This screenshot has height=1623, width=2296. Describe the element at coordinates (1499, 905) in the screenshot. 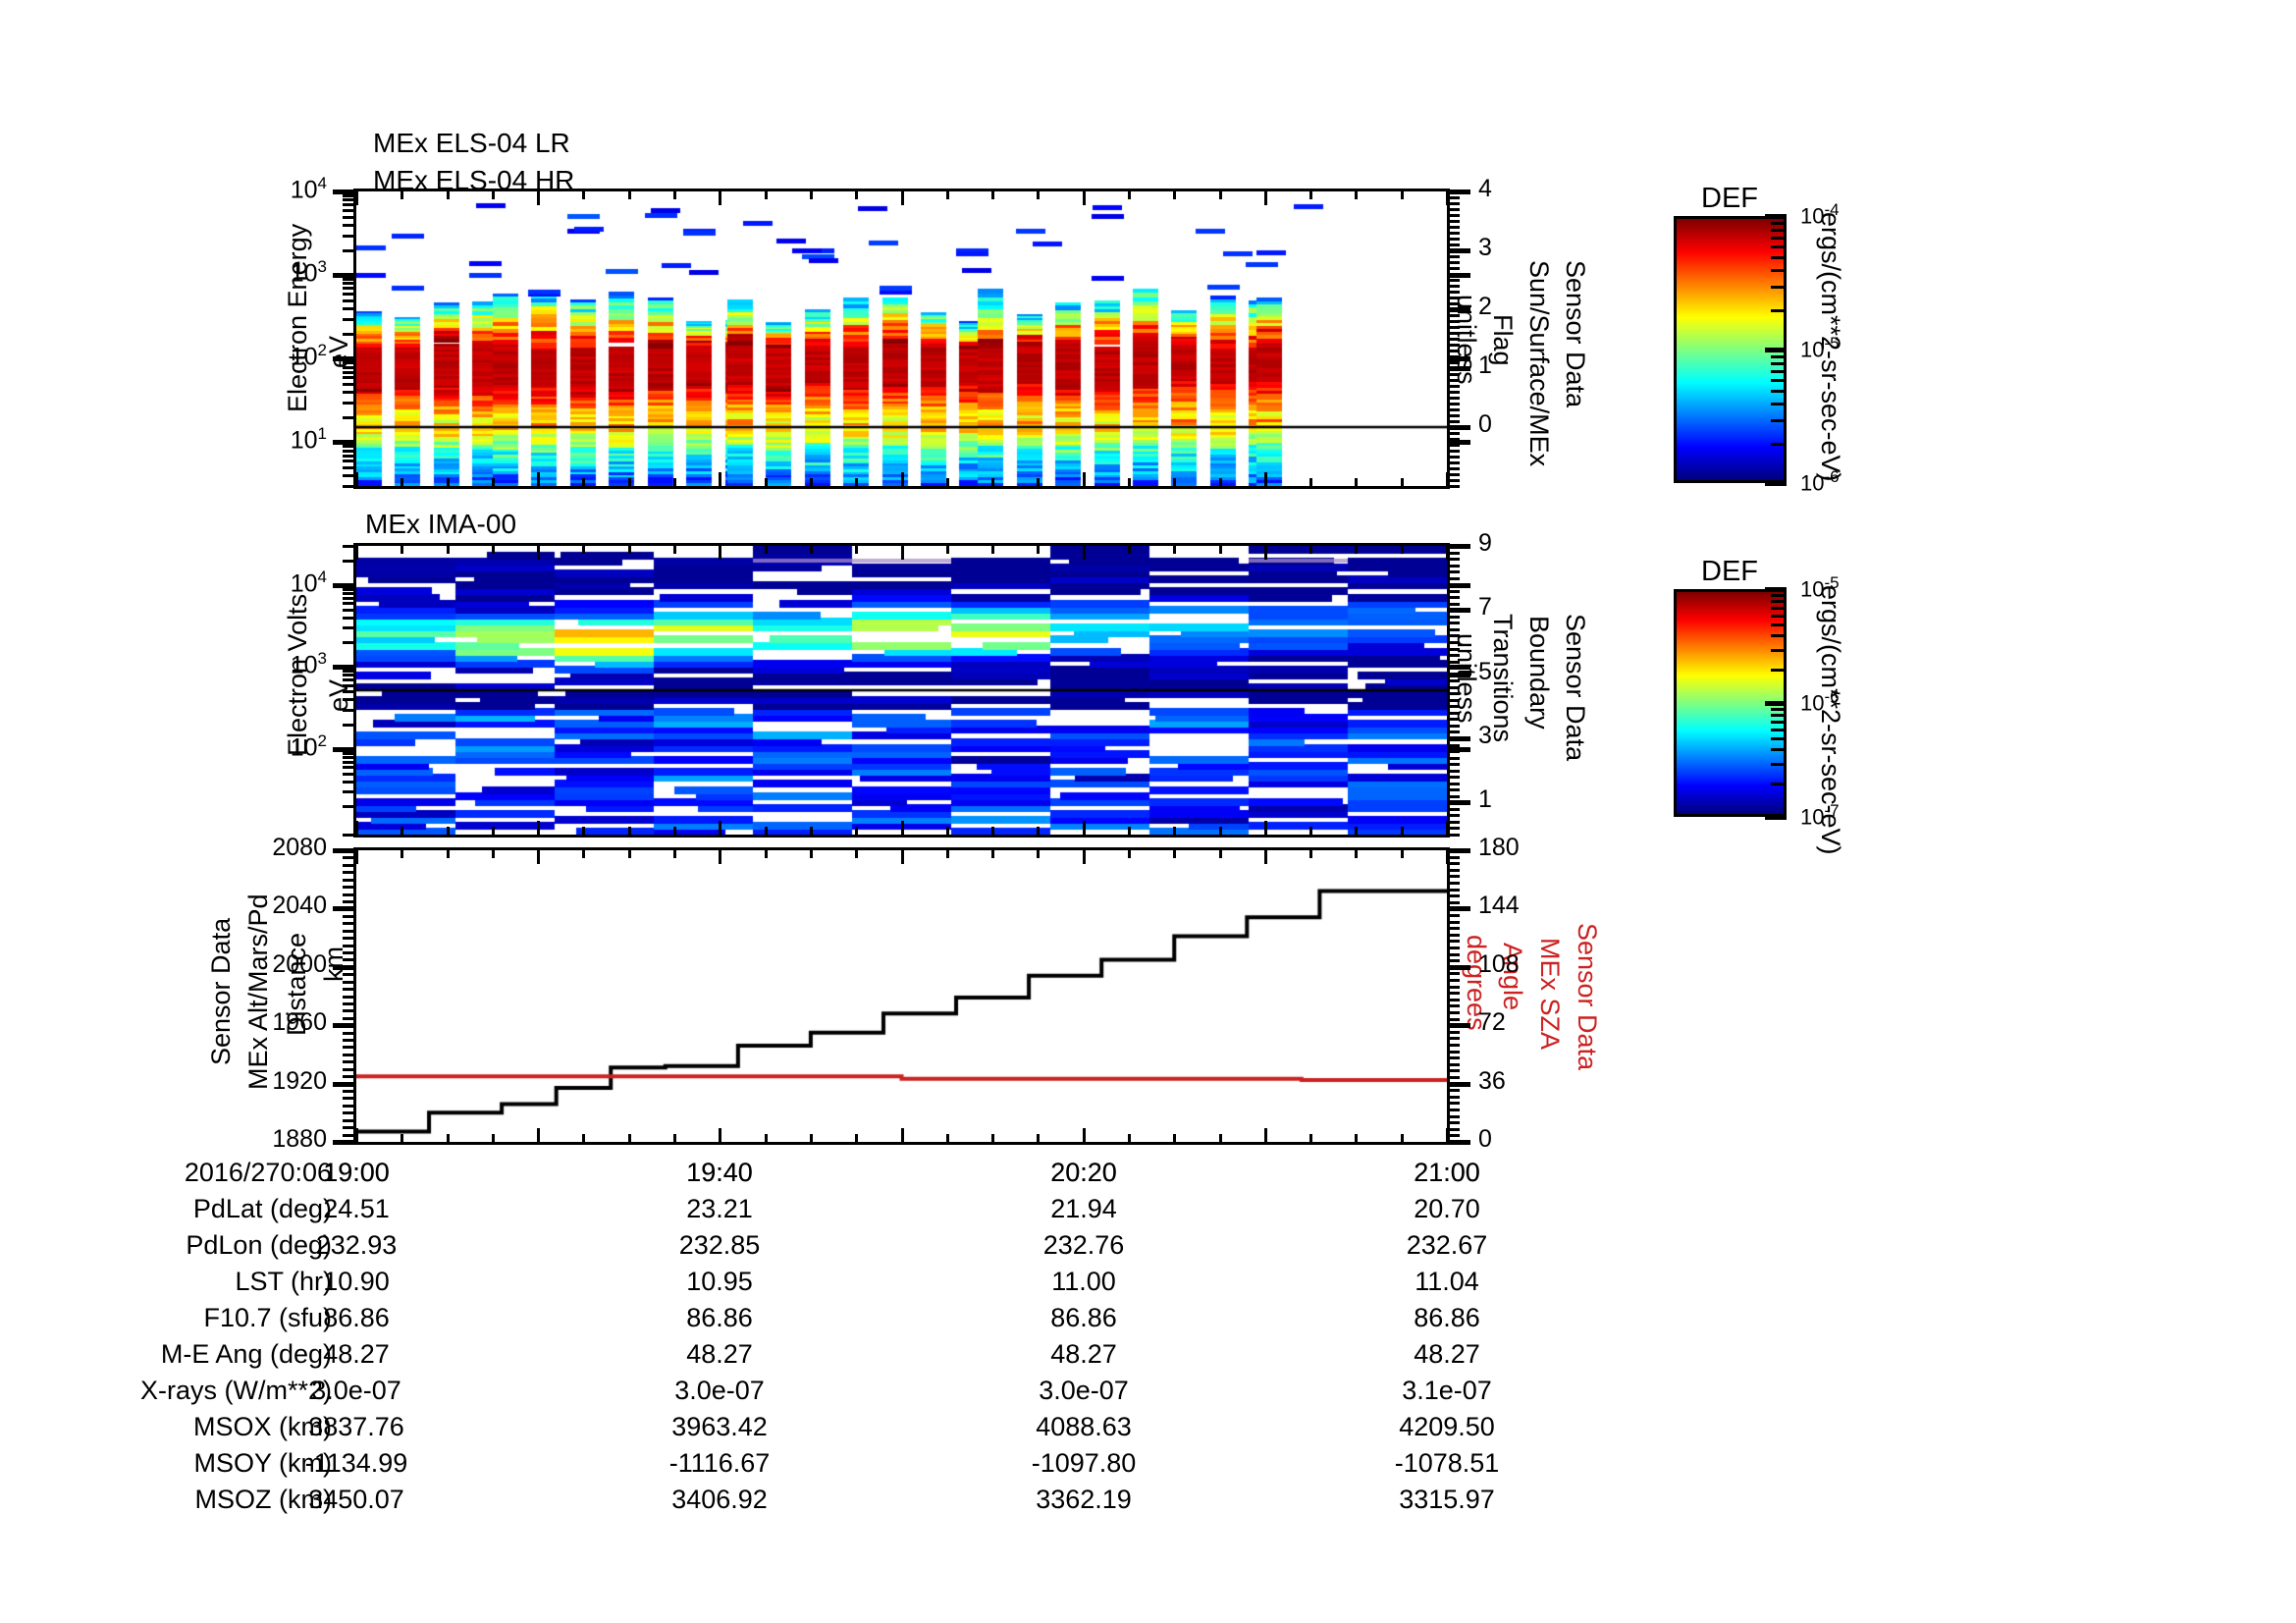

I see `panel3-rtick-144: 144` at that location.